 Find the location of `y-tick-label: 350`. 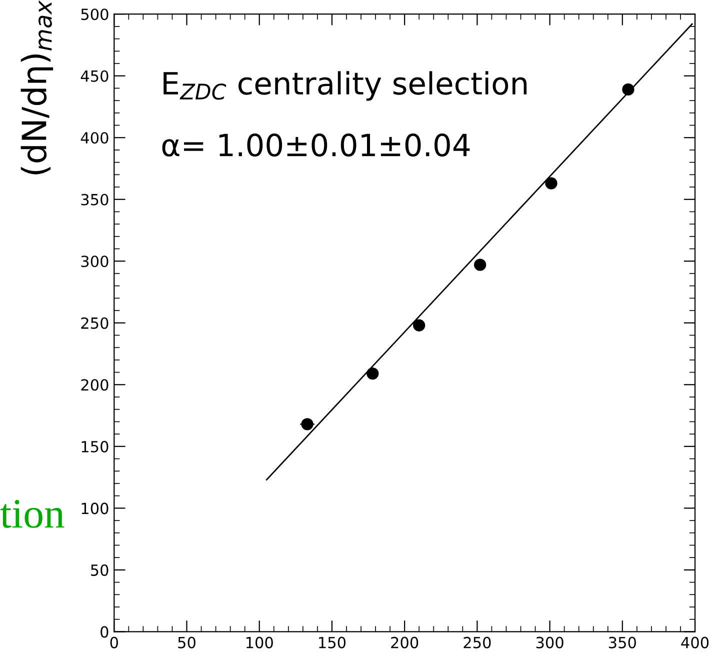

y-tick-label: 350 is located at coordinates (94, 200).